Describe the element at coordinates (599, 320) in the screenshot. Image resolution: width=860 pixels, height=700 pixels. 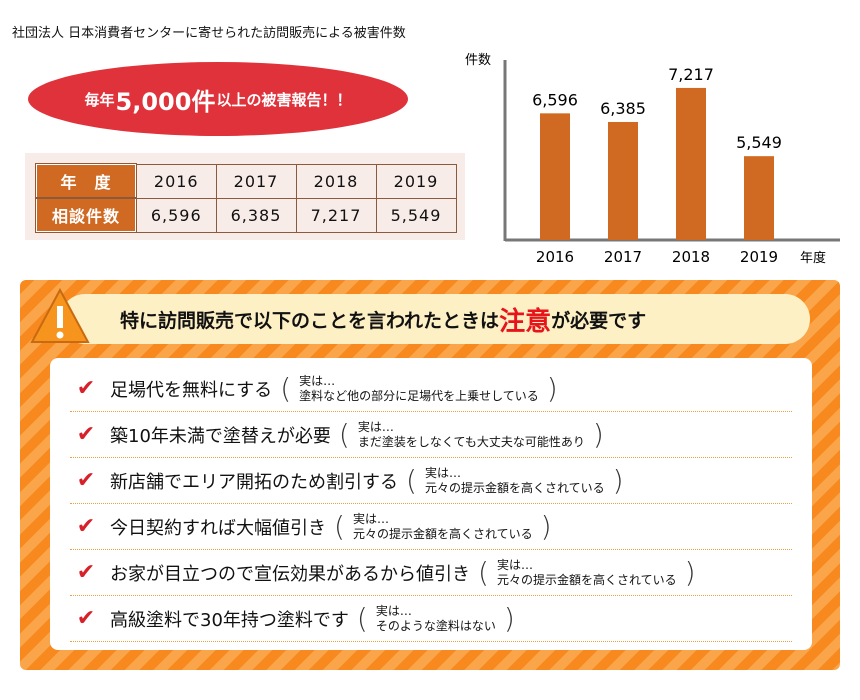
I see `warning-post: が必要です` at that location.